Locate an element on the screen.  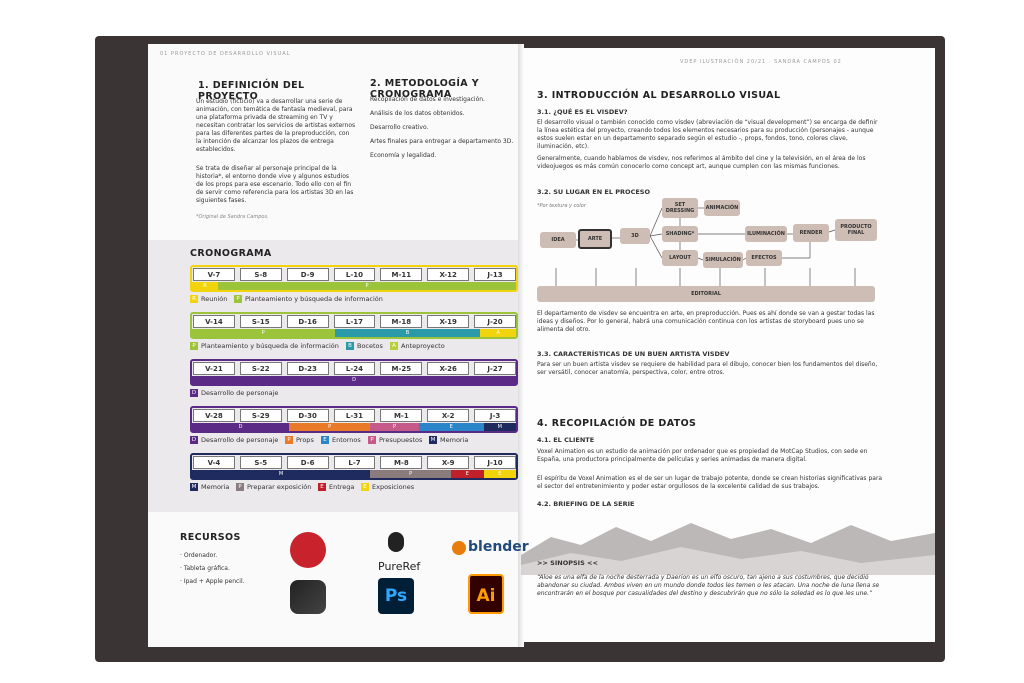
legend-swatch: R is located at coordinates (194, 299).